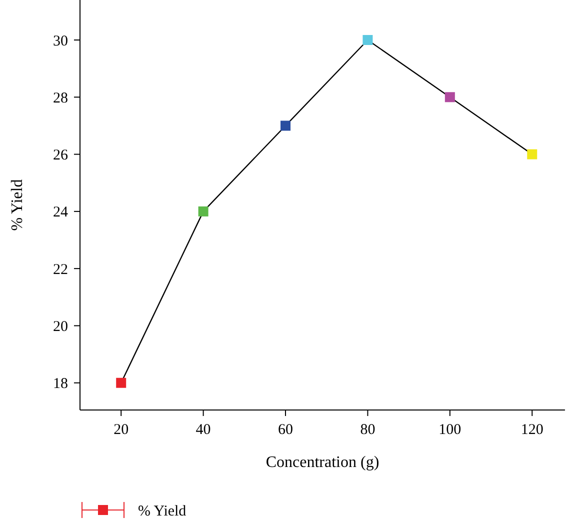 Image resolution: width=566 pixels, height=521 pixels. What do you see at coordinates (60, 98) in the screenshot?
I see `y-tick-label: 28` at bounding box center [60, 98].